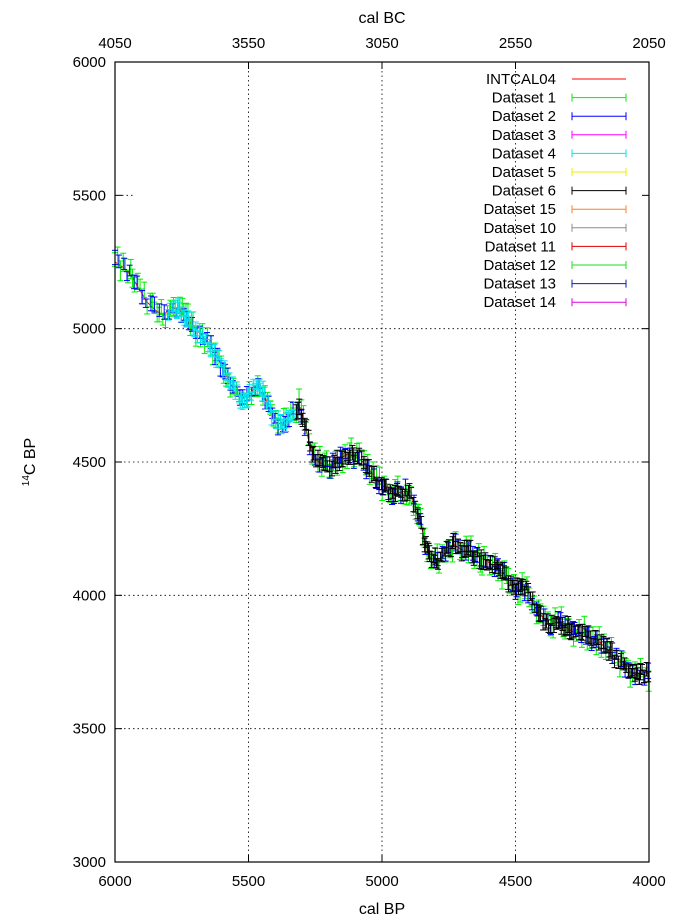 The image size is (691, 921). What do you see at coordinates (524, 116) in the screenshot?
I see `legend-label: Dataset 2` at bounding box center [524, 116].